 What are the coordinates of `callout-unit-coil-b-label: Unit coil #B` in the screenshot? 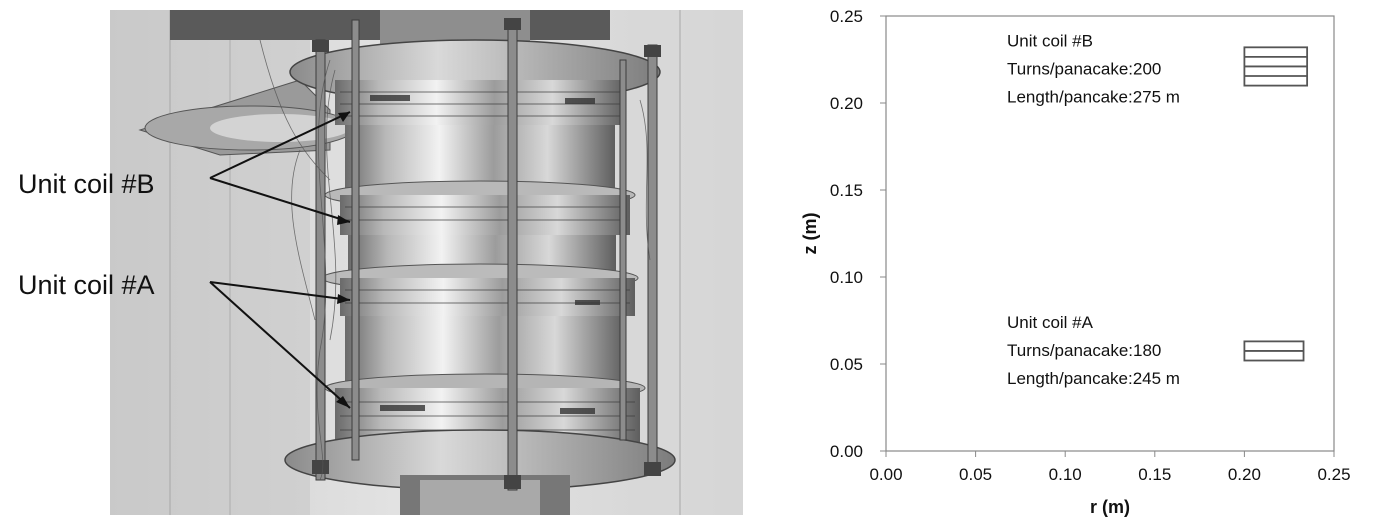 It's located at (86, 184).